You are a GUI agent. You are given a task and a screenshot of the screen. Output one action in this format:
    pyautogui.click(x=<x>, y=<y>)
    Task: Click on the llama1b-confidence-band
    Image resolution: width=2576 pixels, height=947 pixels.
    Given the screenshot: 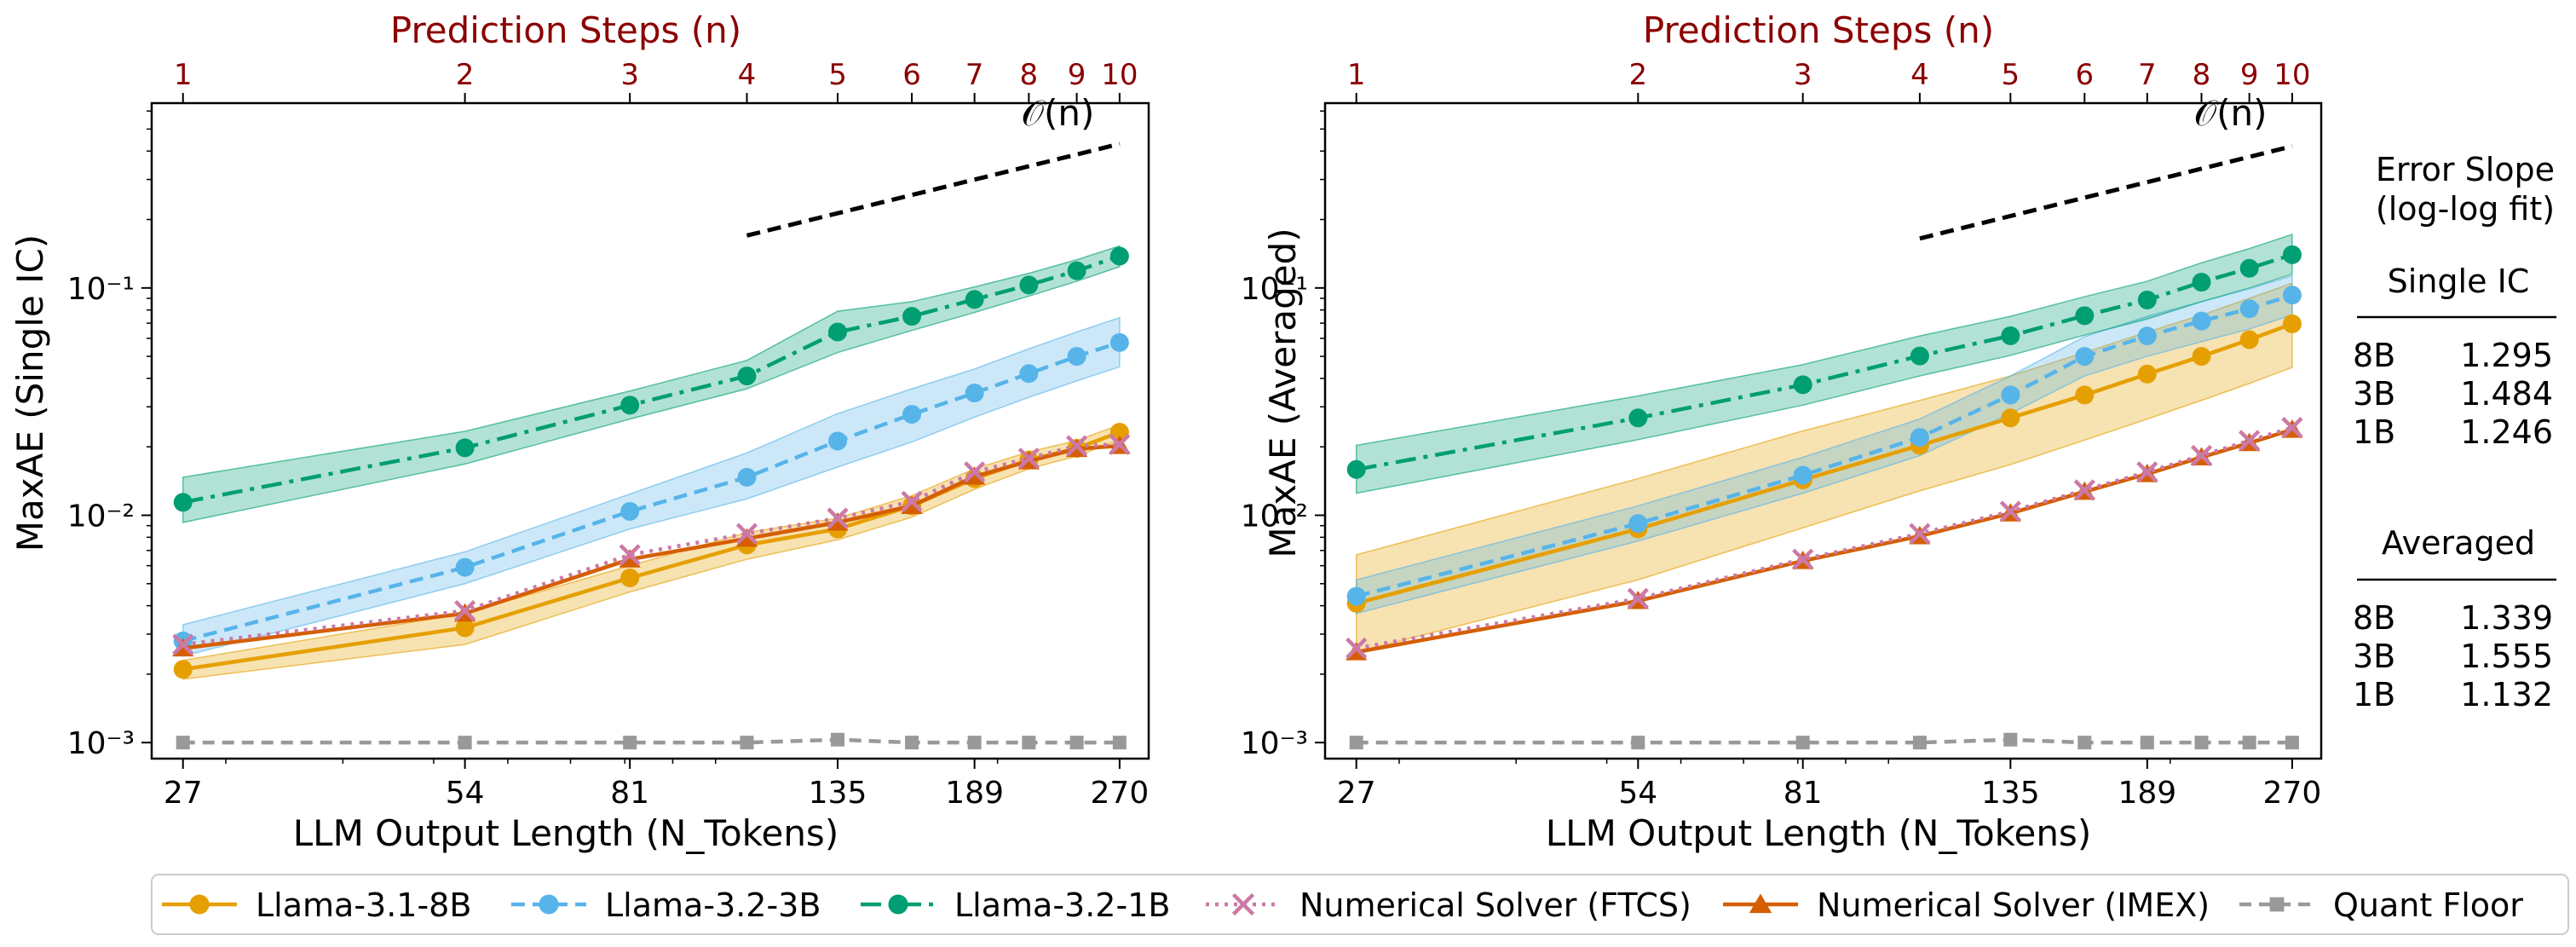 What is the action you would take?
    pyautogui.click(x=1824, y=363)
    